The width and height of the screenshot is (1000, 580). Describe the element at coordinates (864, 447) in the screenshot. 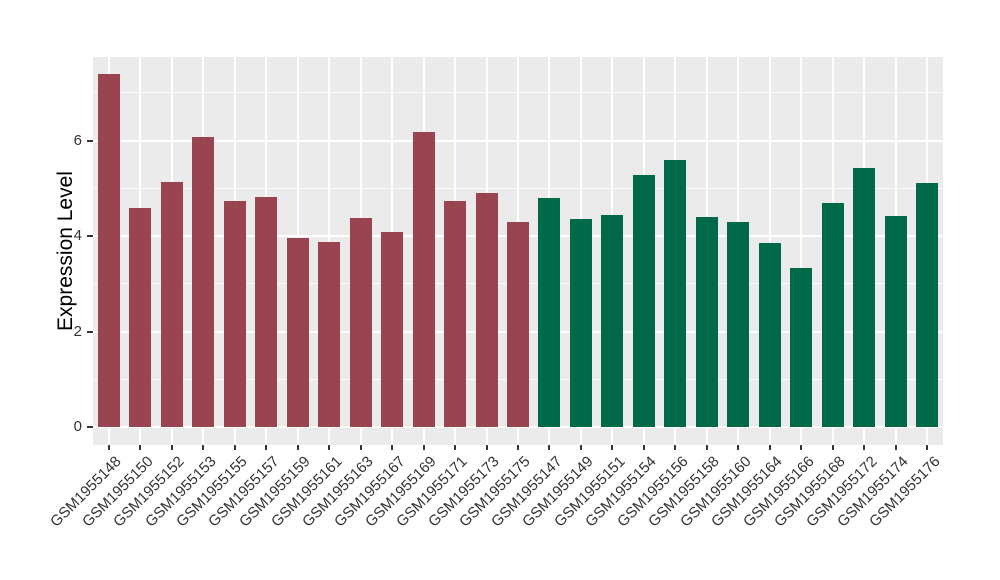

I see `x-tick-mark-GSM1955172` at that location.